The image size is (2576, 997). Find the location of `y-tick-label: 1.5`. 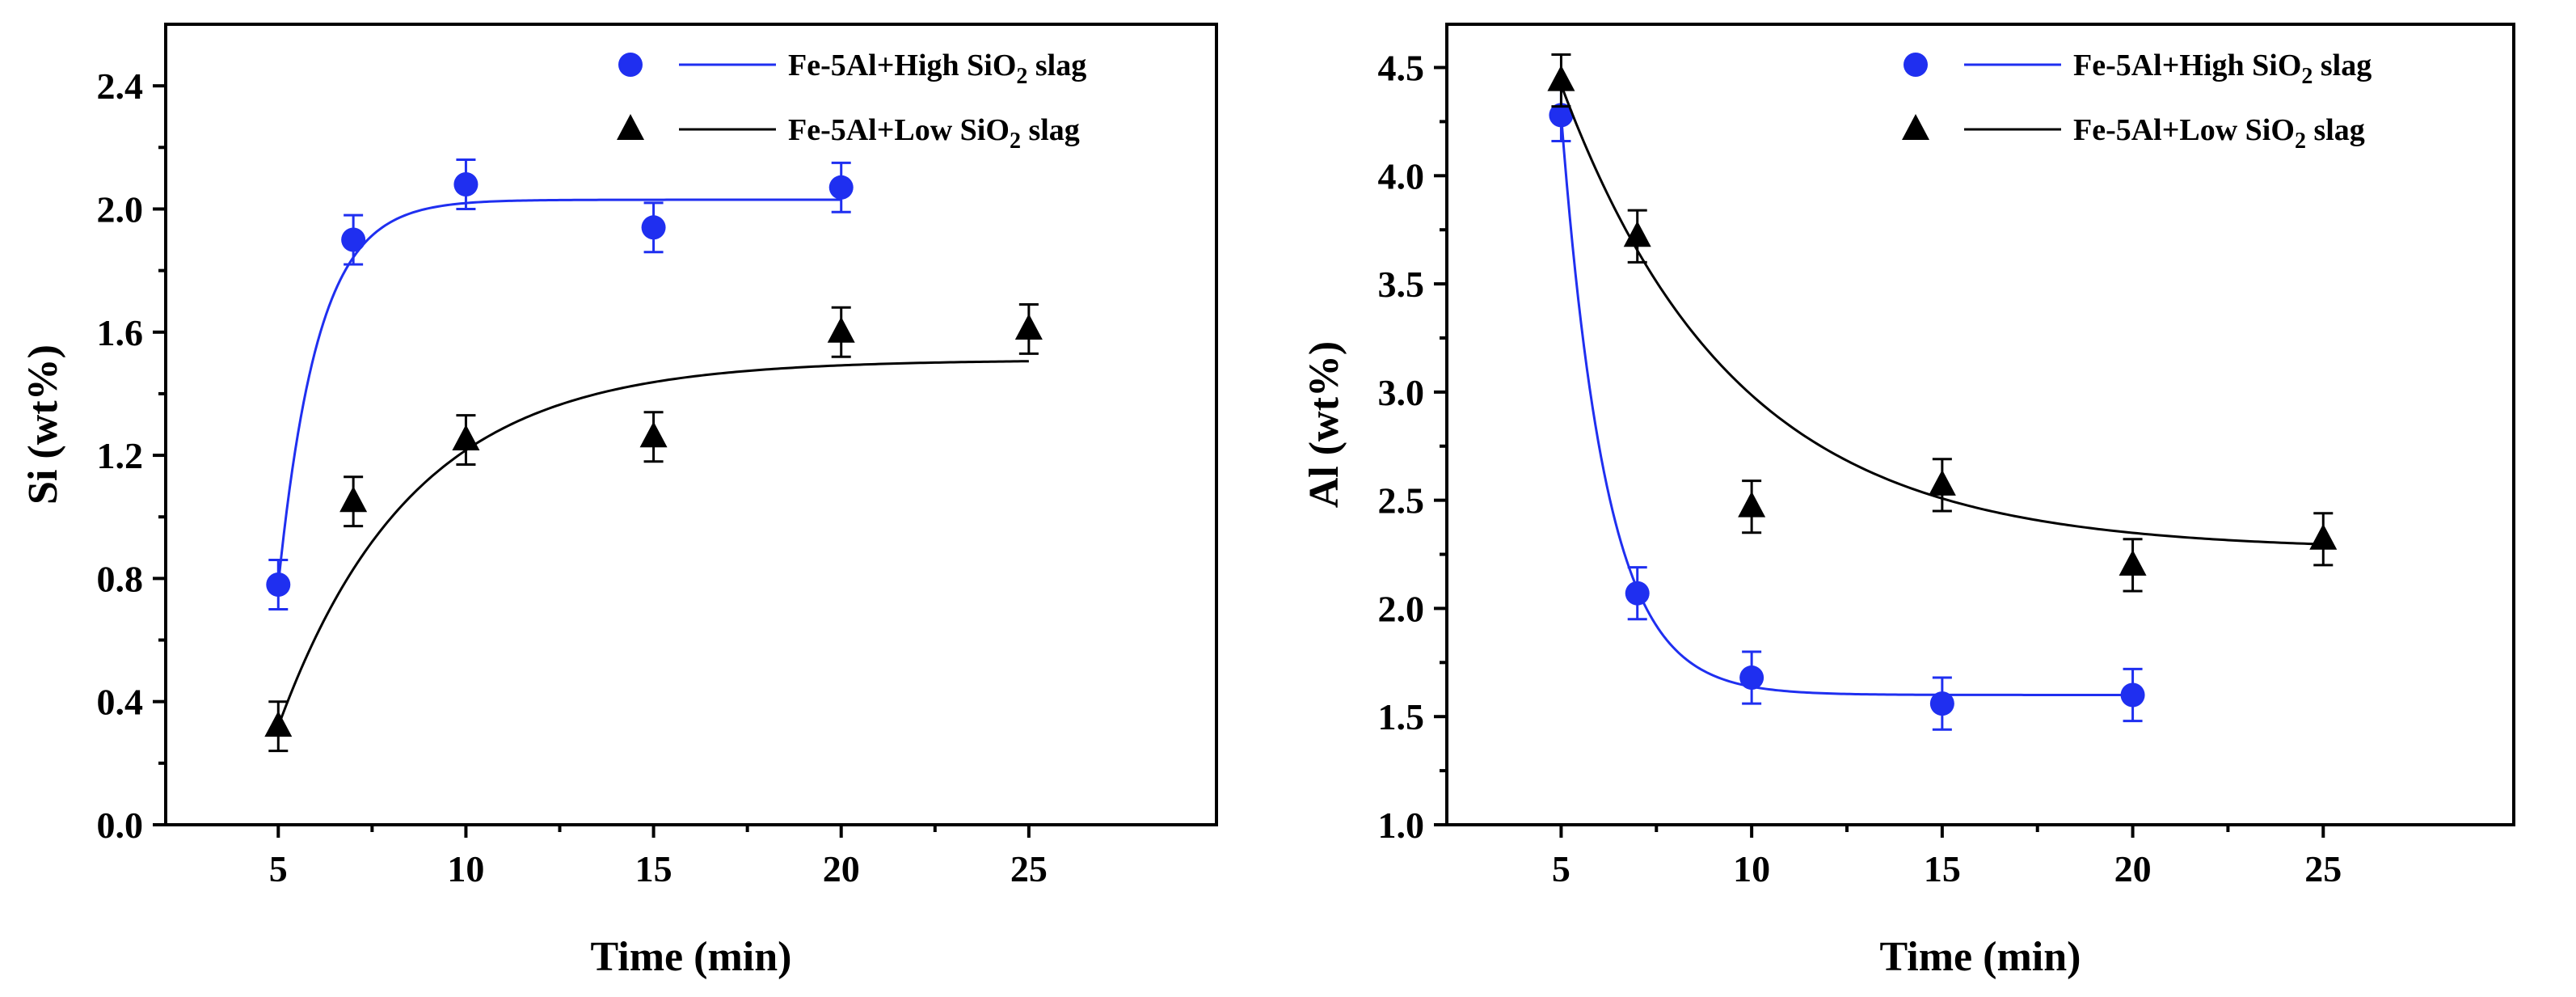

y-tick-label: 1.5 is located at coordinates (1401, 716).